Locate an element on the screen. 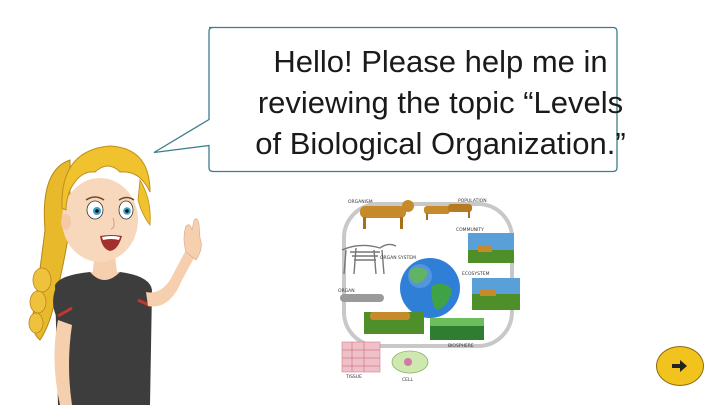 The height and width of the screenshot is (410, 720). organism-image is located at coordinates (387, 214).